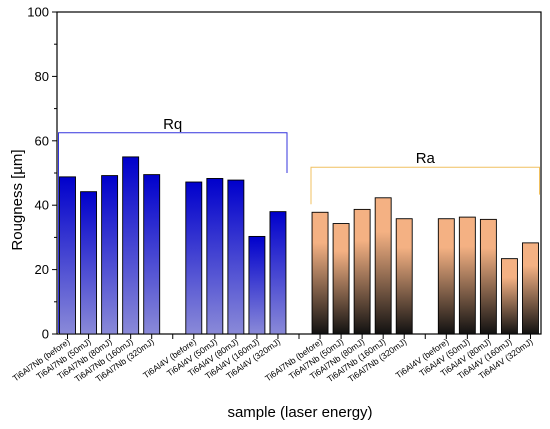 The width and height of the screenshot is (550, 429). I want to click on group-label-rq: Rq, so click(172, 124).